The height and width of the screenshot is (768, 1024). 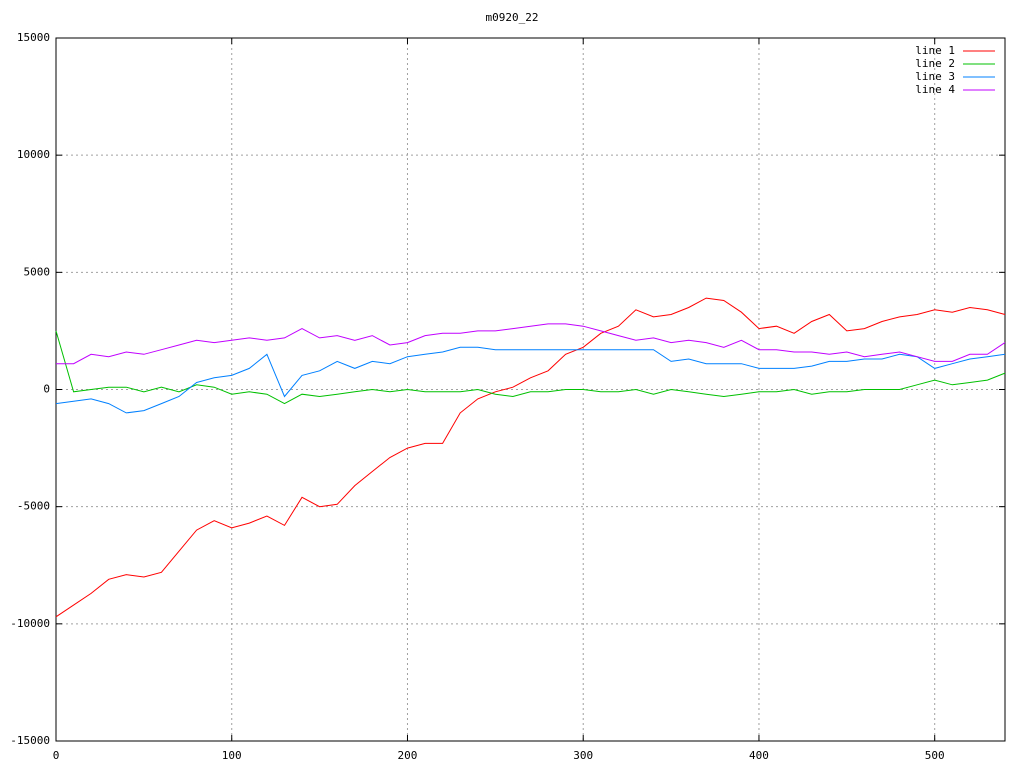 I want to click on x-tick-label: 400, so click(x=759, y=755).